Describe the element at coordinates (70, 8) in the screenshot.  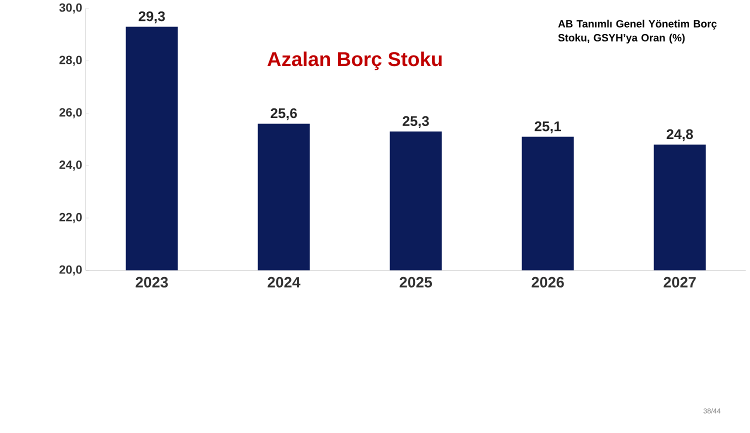
I see `y-tick-label: 30,0` at that location.